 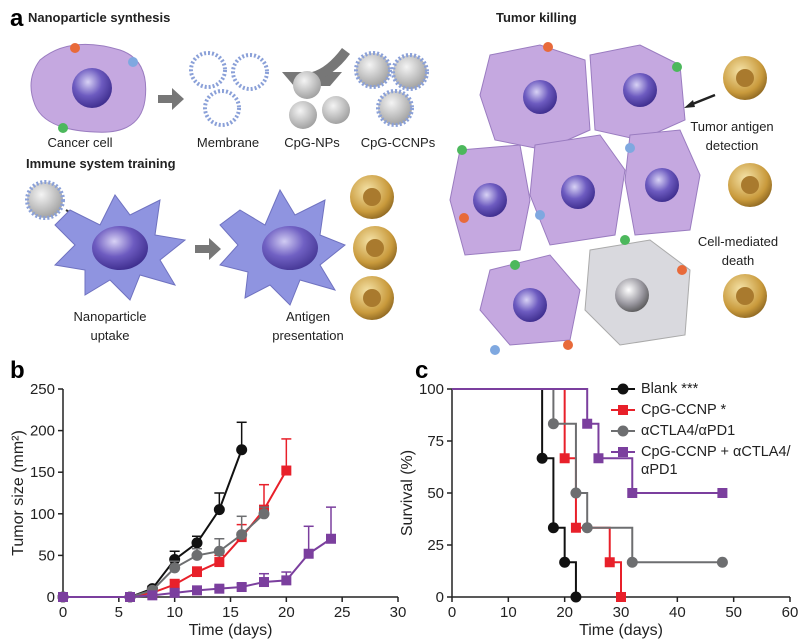 I want to click on legend-label: CpG-CCNP + αCTLA4/αPD1, so click(x=716, y=461).